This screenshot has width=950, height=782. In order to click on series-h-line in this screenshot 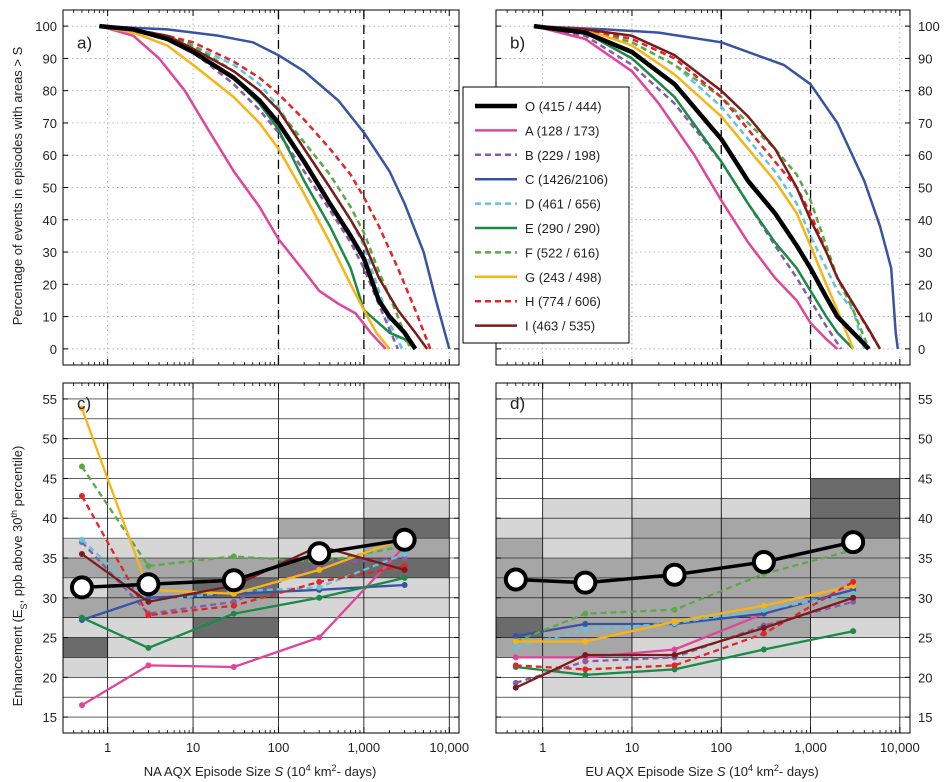, I will do `click(265, 187)`.